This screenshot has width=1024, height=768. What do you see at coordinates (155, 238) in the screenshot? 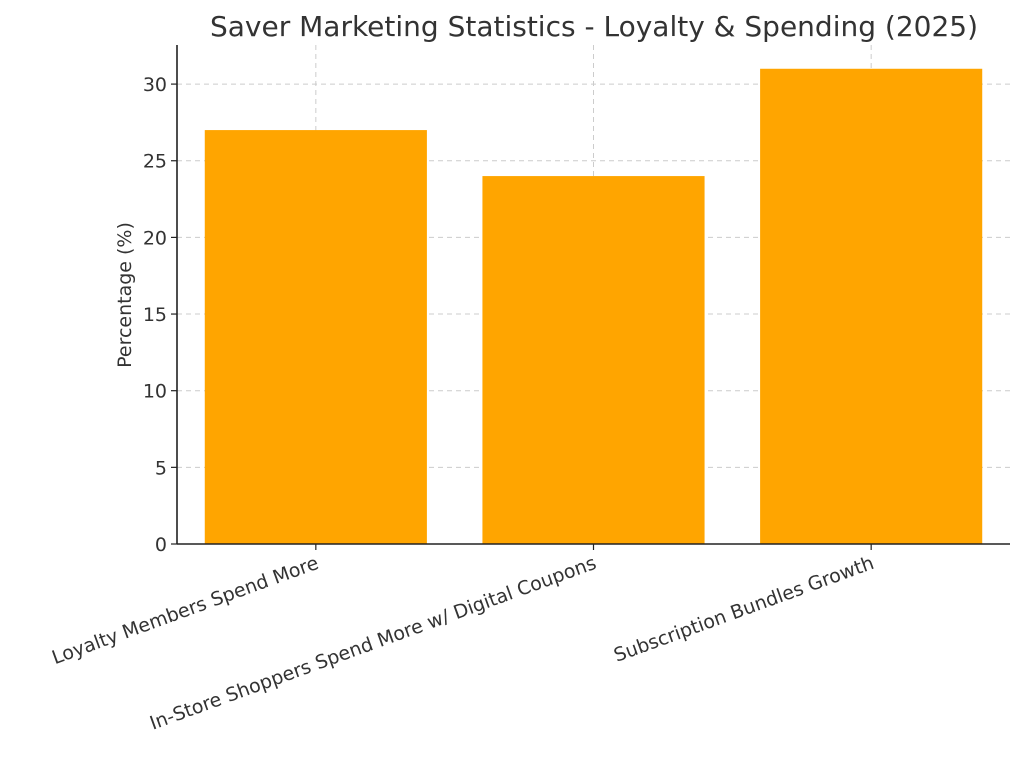
I see `y-tick-label: 20` at bounding box center [155, 238].